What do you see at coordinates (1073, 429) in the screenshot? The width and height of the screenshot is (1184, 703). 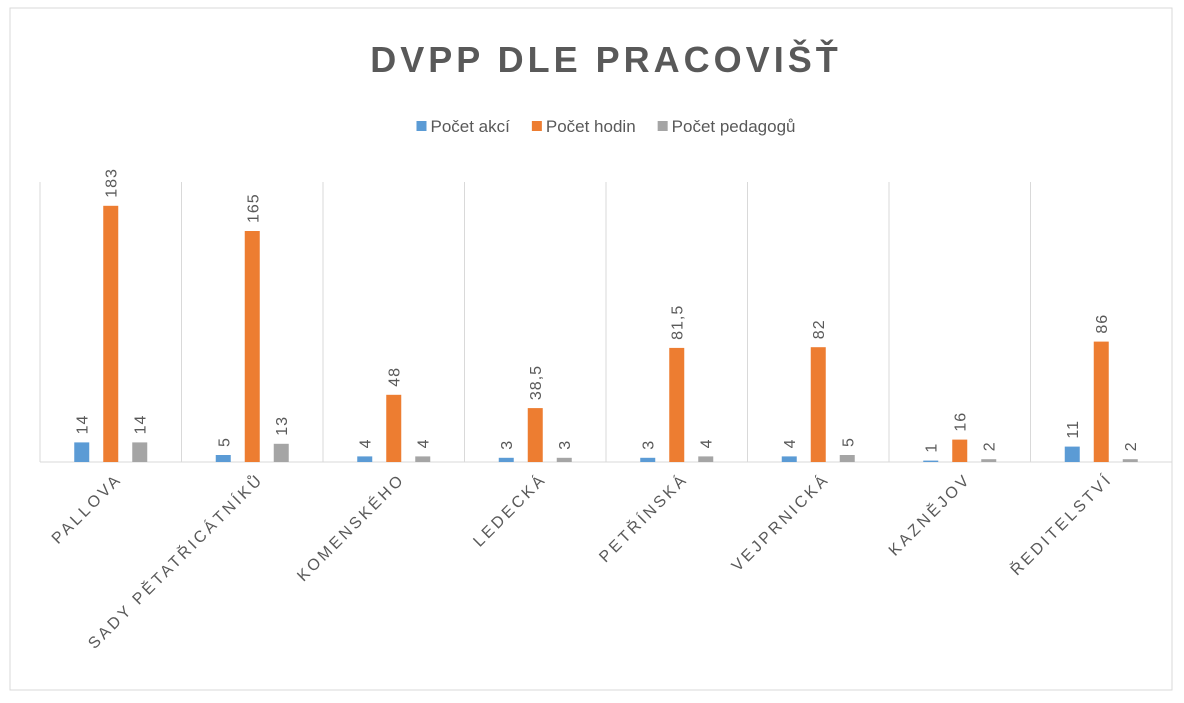 I see `data-label: 11` at bounding box center [1073, 429].